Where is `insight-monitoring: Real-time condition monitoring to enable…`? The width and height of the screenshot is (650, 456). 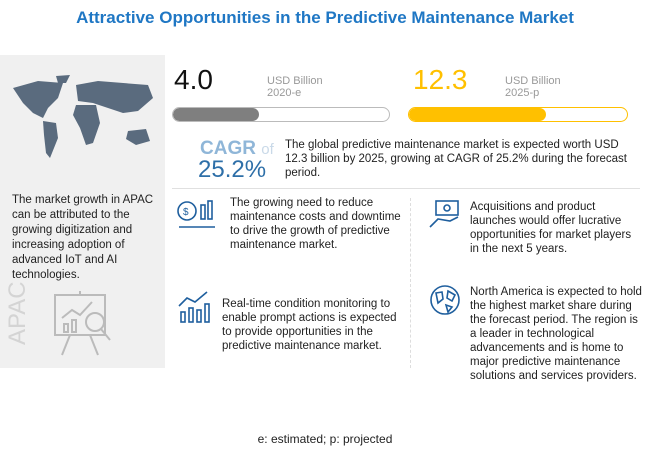
insight-monitoring: Real-time condition monitoring to enable… is located at coordinates (309, 325).